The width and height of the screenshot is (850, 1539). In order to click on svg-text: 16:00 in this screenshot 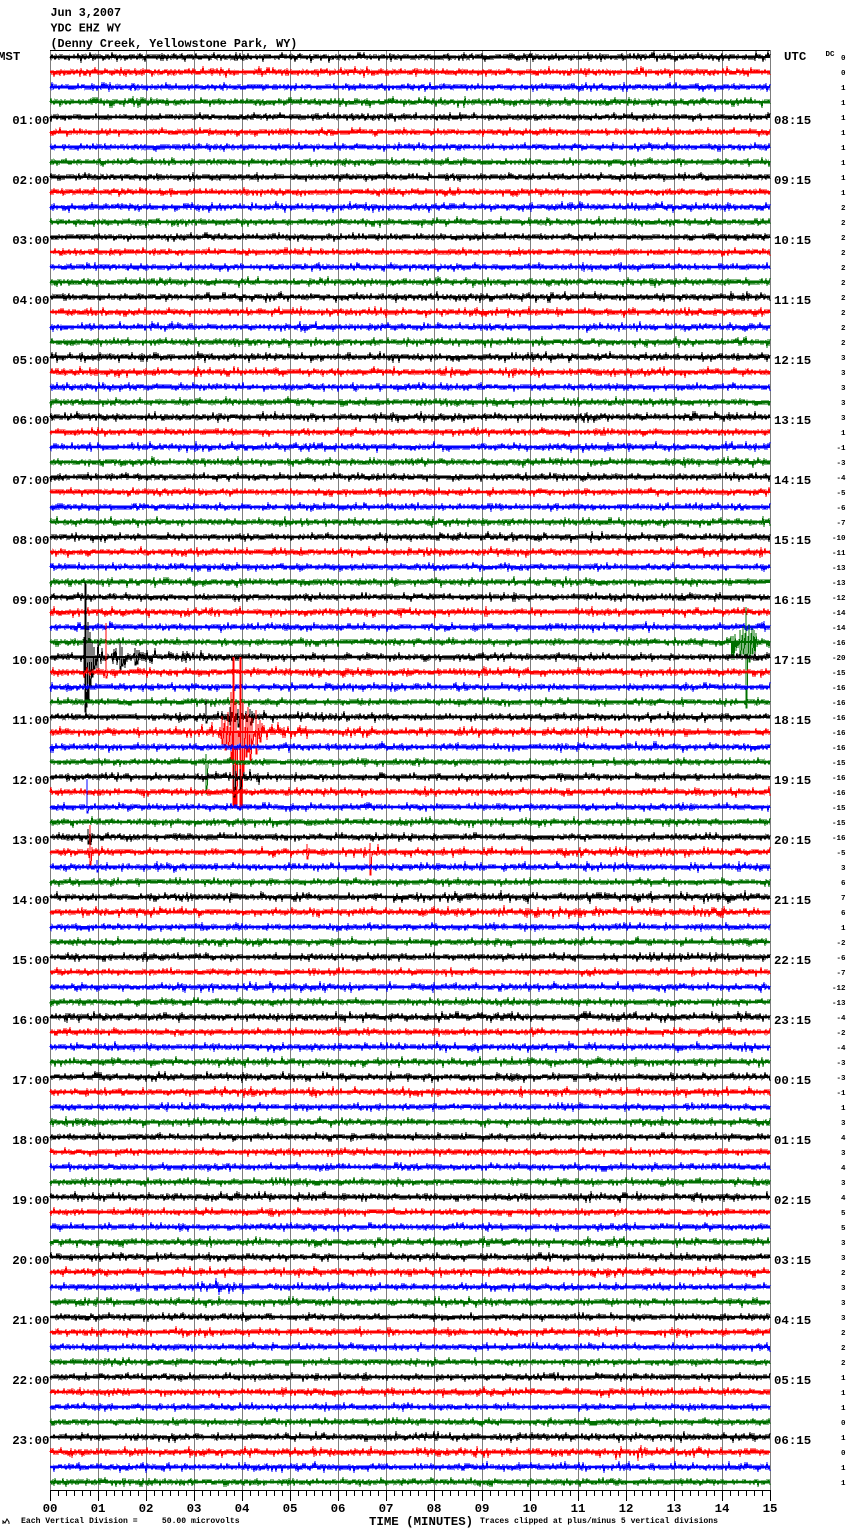, I will do `click(30, 1021)`.